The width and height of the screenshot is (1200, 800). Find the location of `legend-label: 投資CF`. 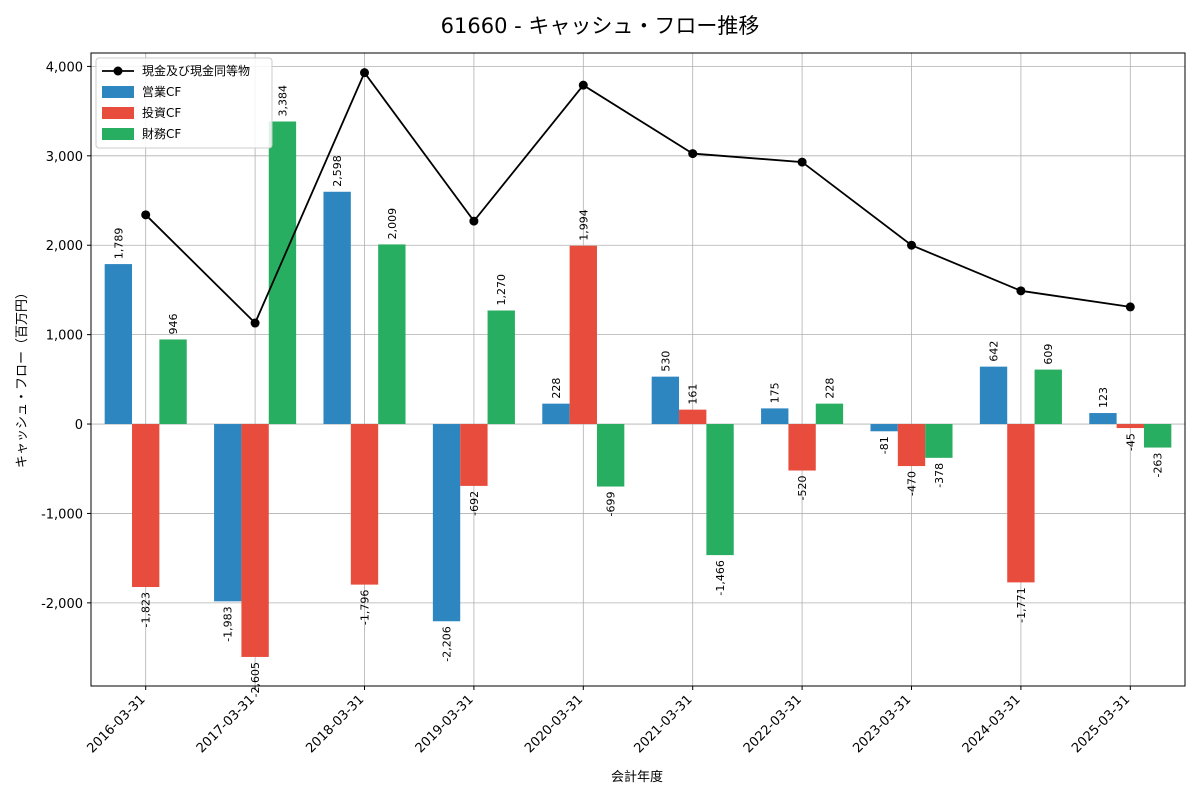

legend-label: 投資CF is located at coordinates (161, 112).